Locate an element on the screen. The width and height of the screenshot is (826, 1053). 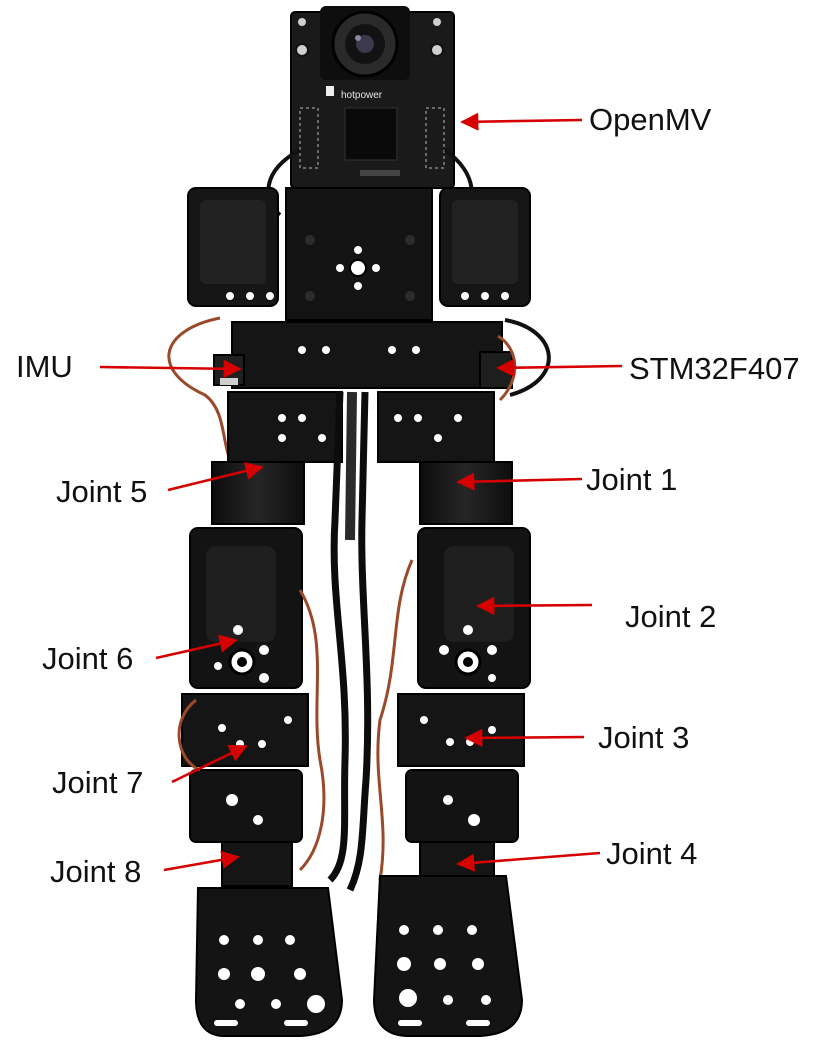
label-joint2: Joint 2 is located at coordinates (670, 616).